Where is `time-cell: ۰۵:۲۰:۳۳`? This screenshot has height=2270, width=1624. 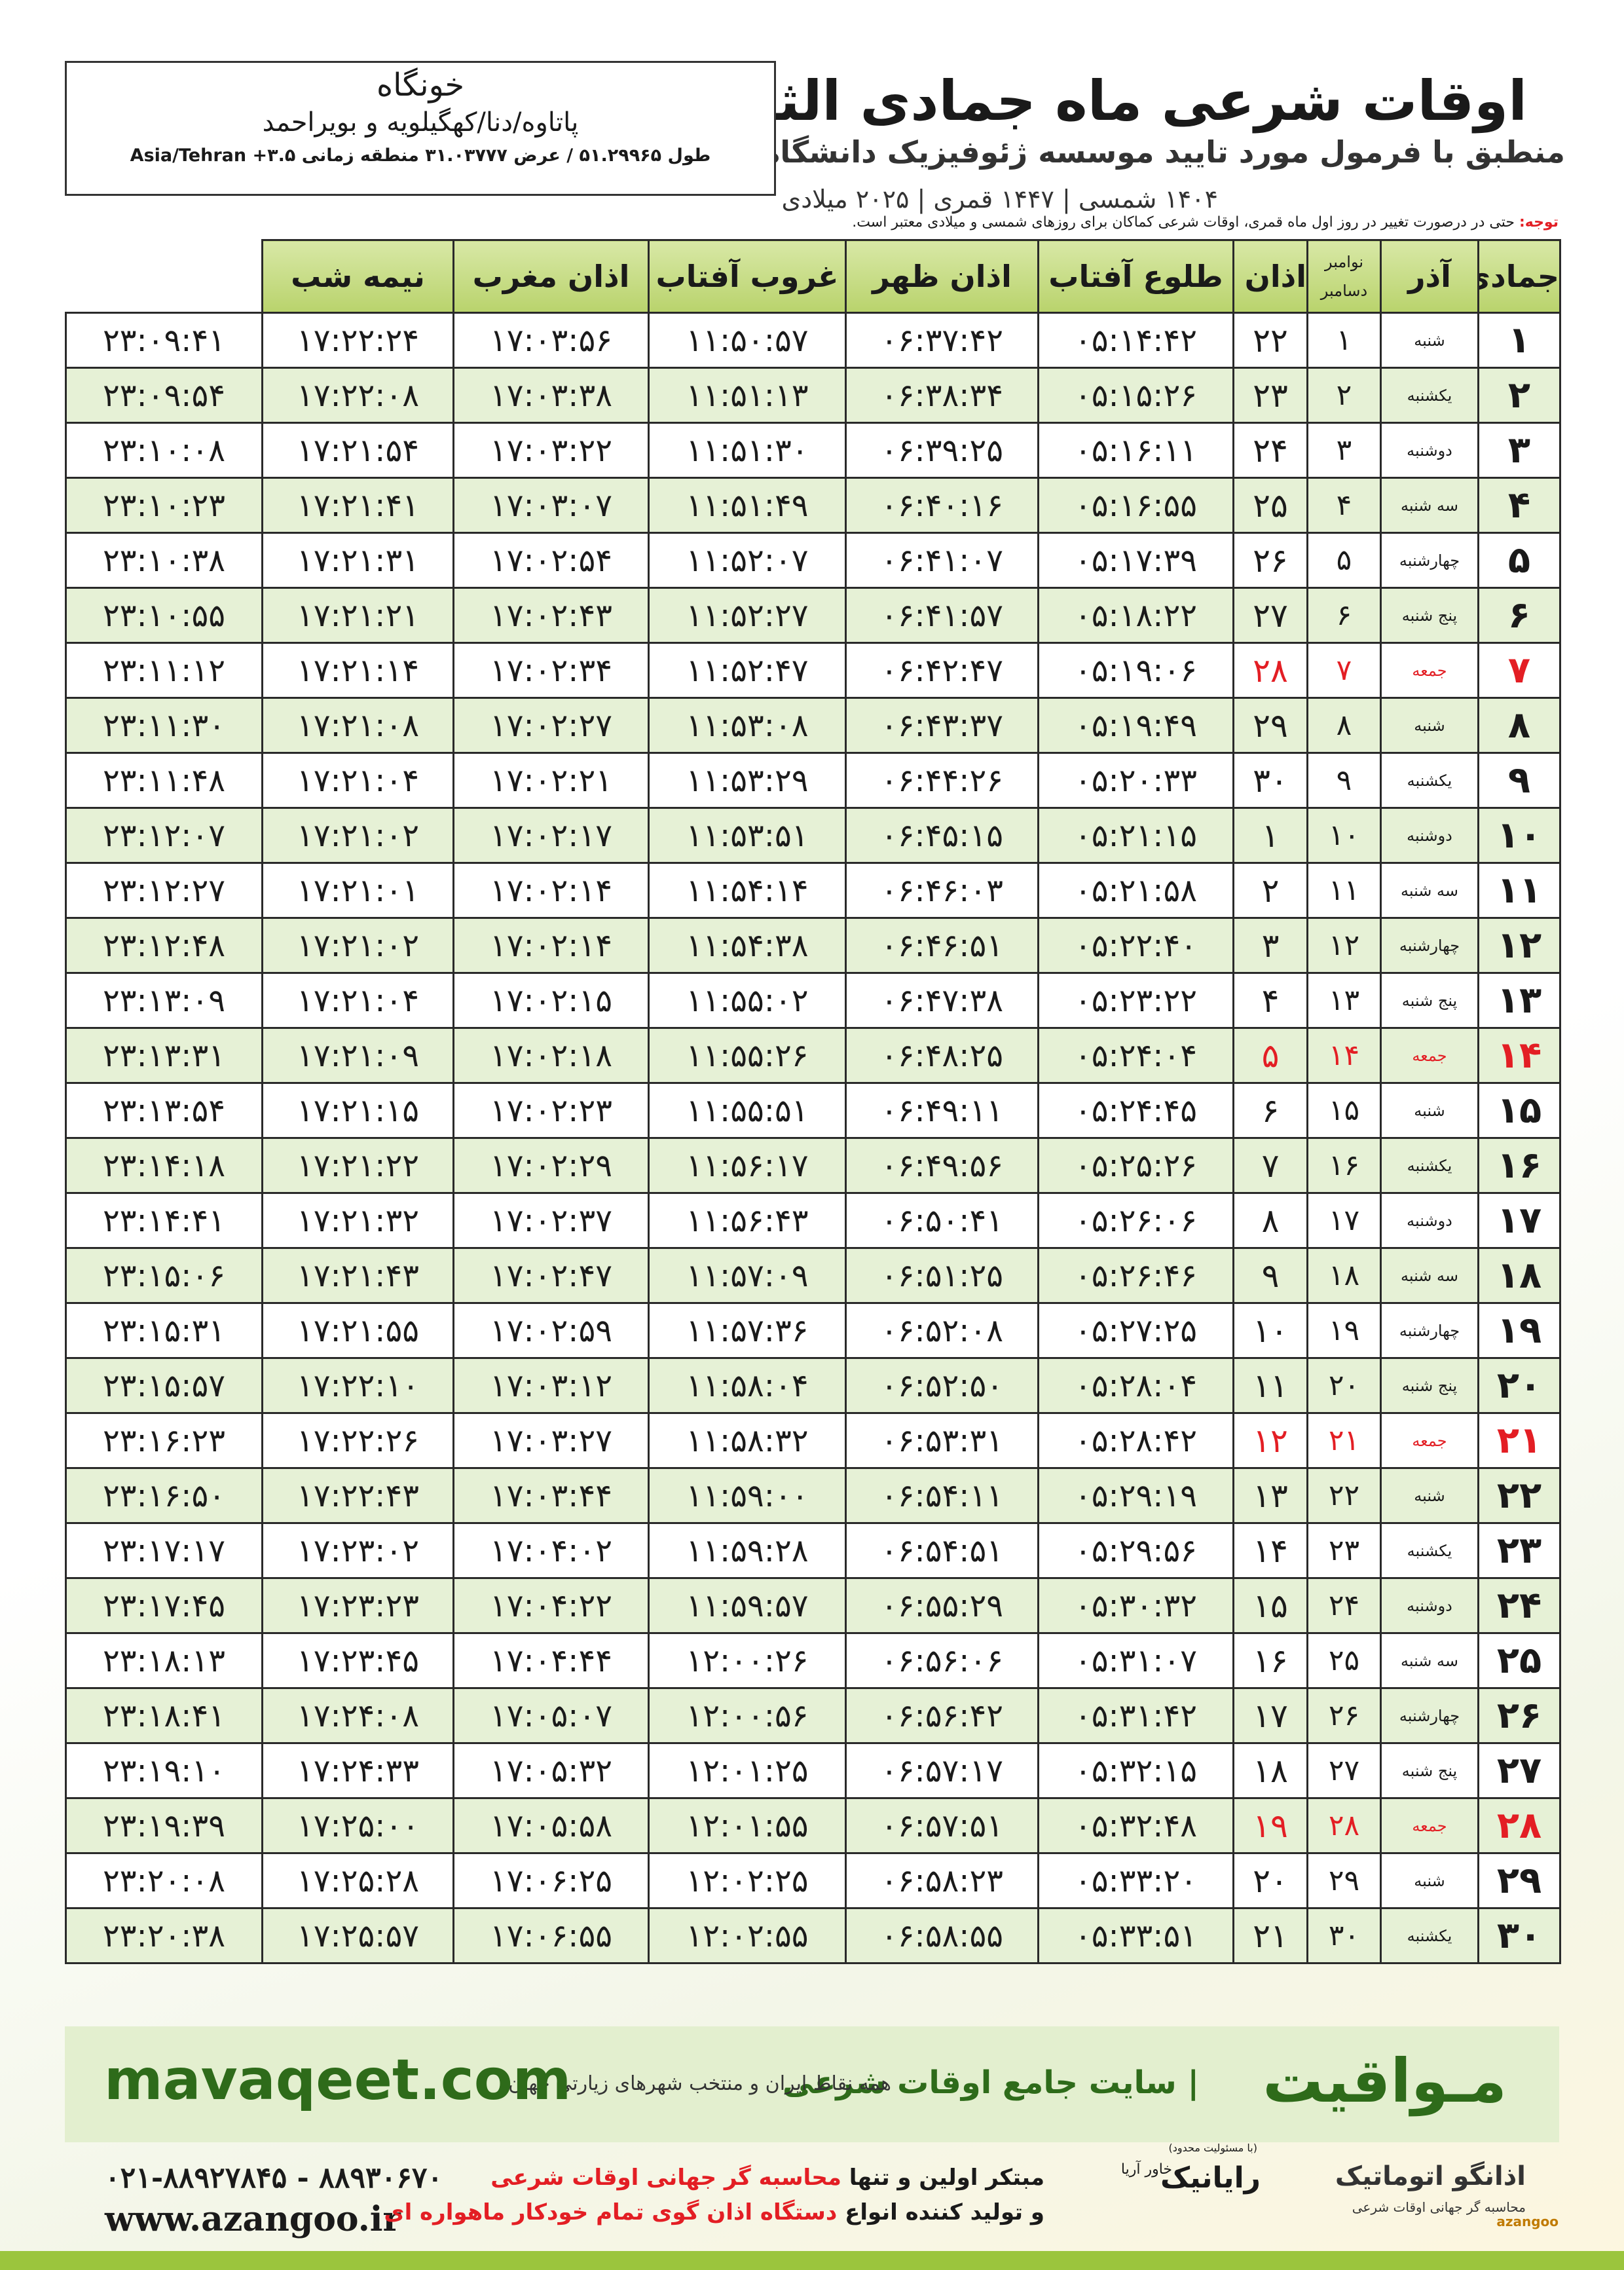
time-cell: ۰۵:۲۰:۳۳ is located at coordinates (1135, 780).